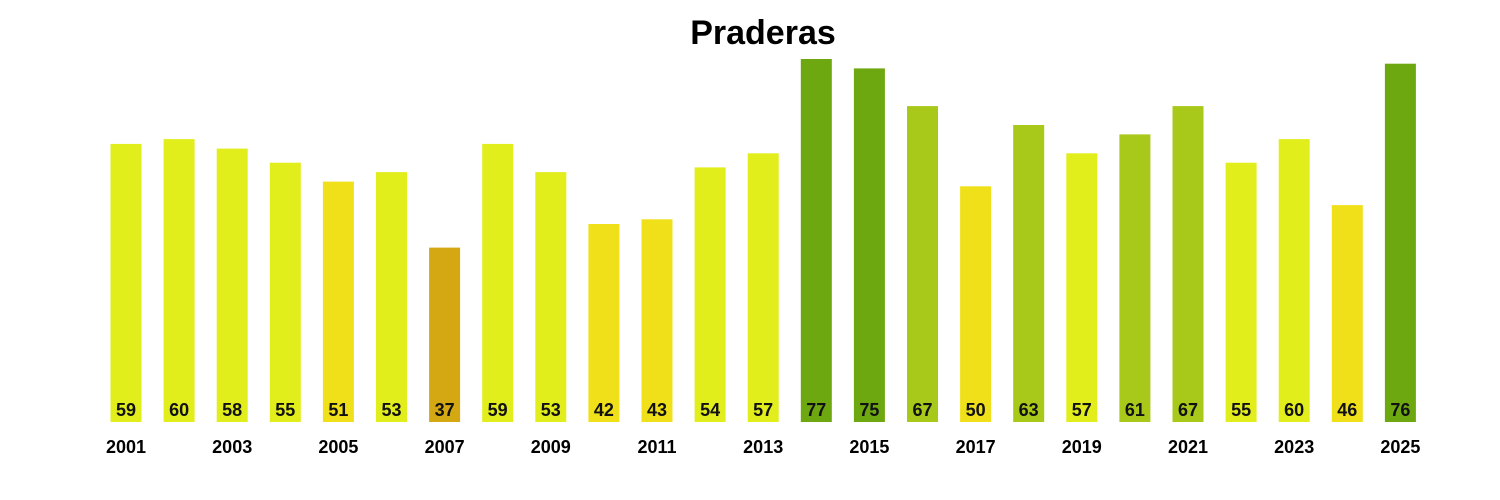 This screenshot has height=500, width=1500. Describe the element at coordinates (498, 282) in the screenshot. I see `bar-2008` at that location.